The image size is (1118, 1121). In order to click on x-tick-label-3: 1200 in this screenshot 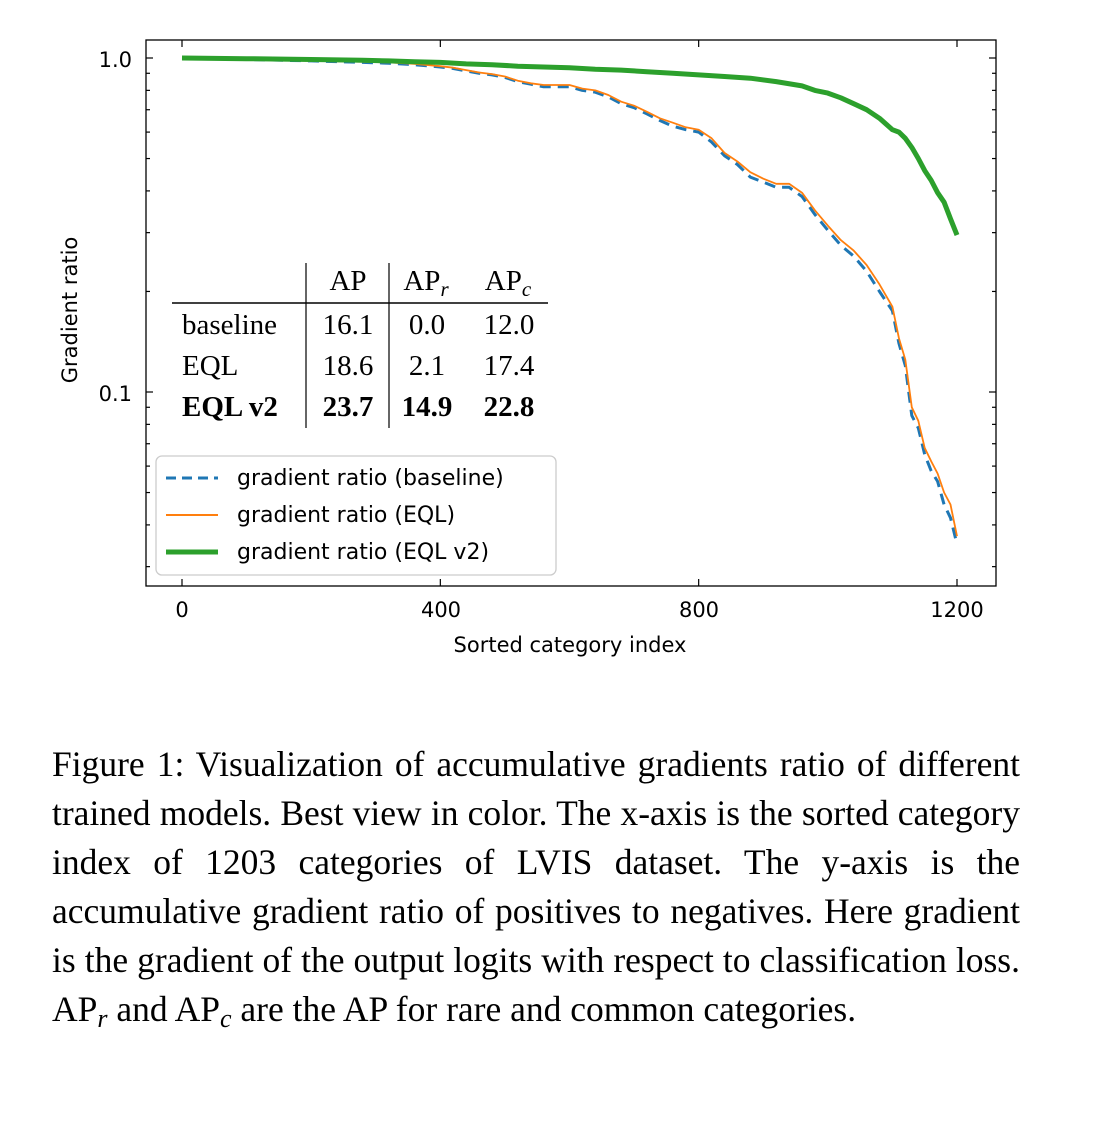, I will do `click(956, 610)`.